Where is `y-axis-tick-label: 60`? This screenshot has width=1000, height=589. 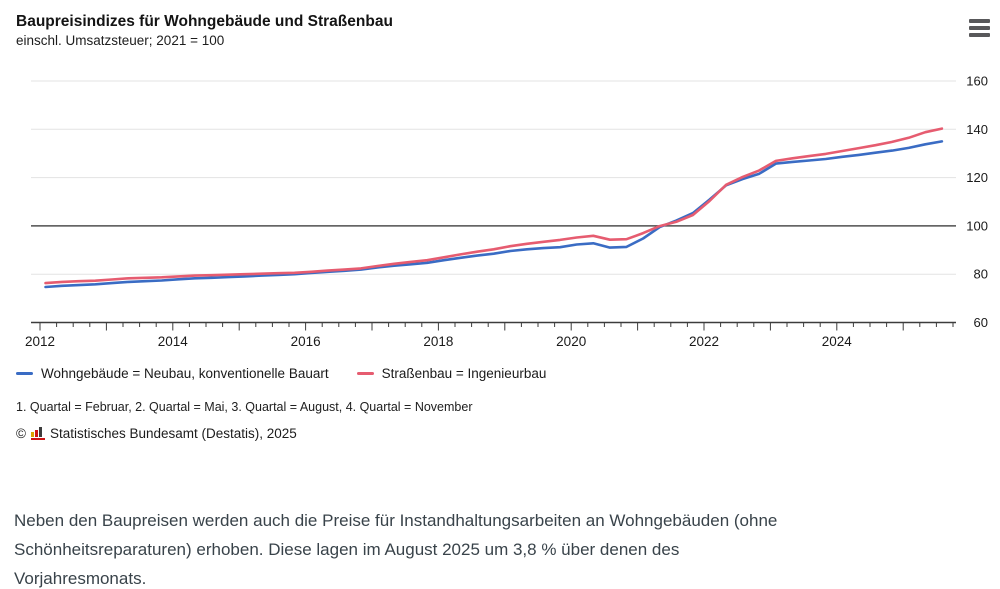 y-axis-tick-label: 60 is located at coordinates (981, 322).